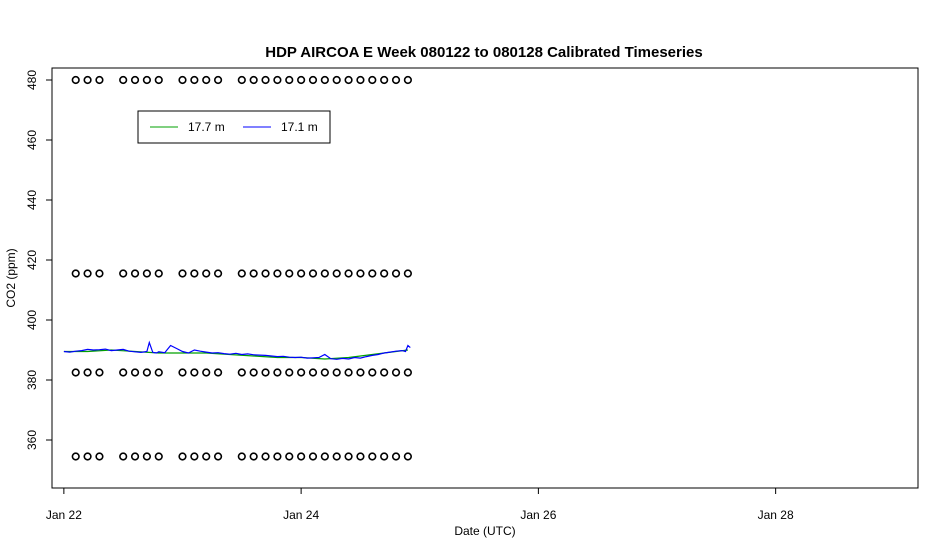  Describe the element at coordinates (32, 200) in the screenshot. I see `y-tick-label: 440` at that location.